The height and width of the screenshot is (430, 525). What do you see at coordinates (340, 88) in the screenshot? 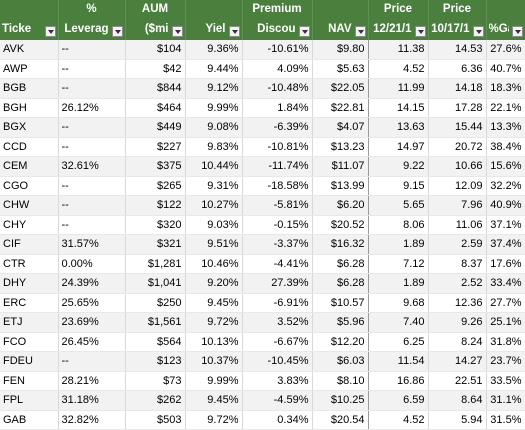
I see `cell-nav: $22.05` at bounding box center [340, 88].